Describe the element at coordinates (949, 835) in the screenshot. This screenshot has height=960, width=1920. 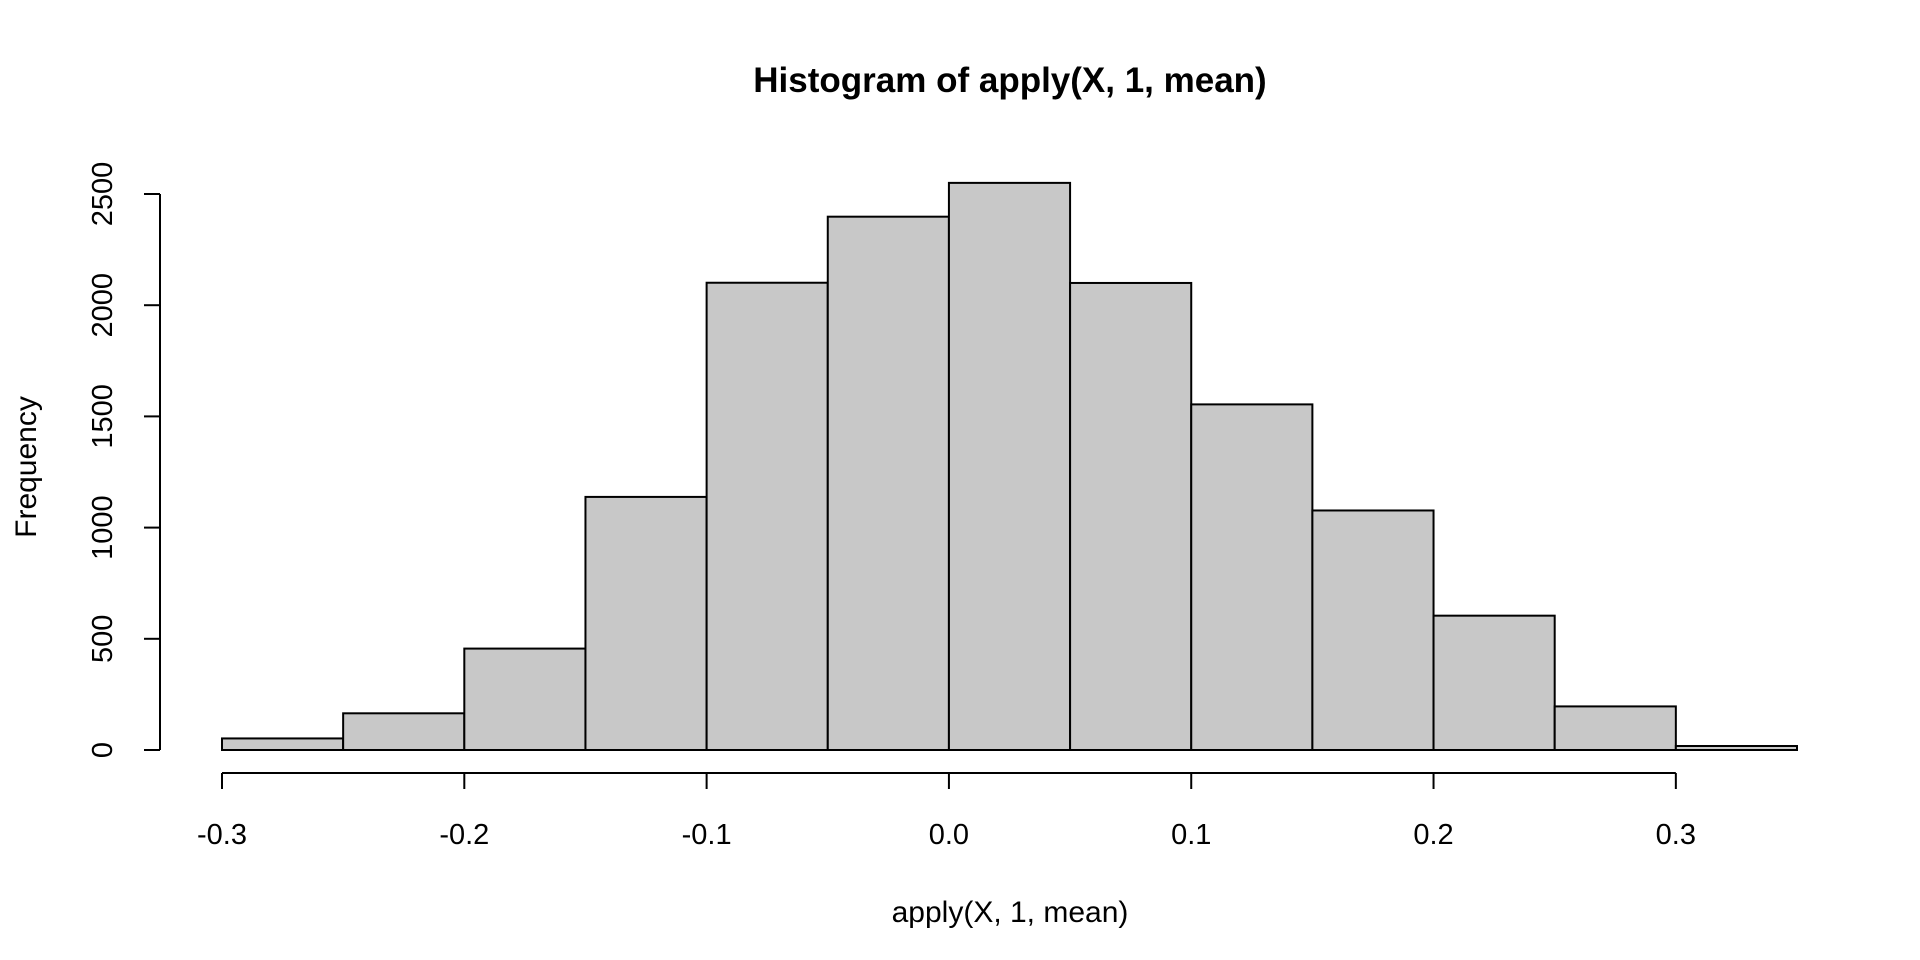
I see `x-tick-label: 0.0` at that location.